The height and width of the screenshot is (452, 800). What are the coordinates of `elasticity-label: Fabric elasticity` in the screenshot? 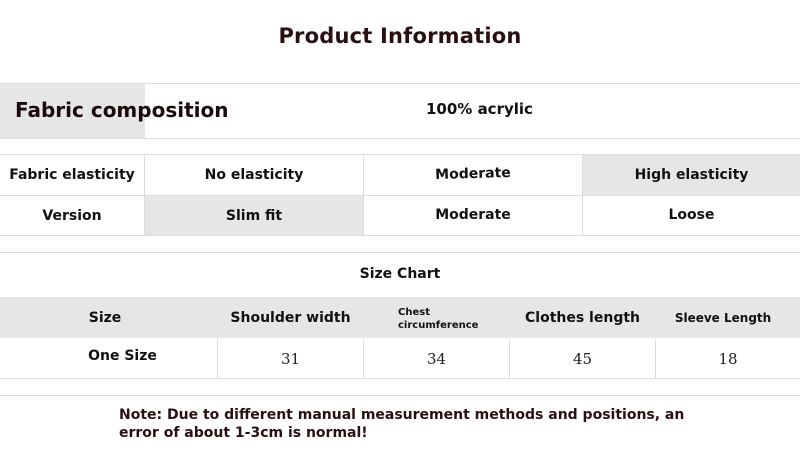 It's located at (72, 175).